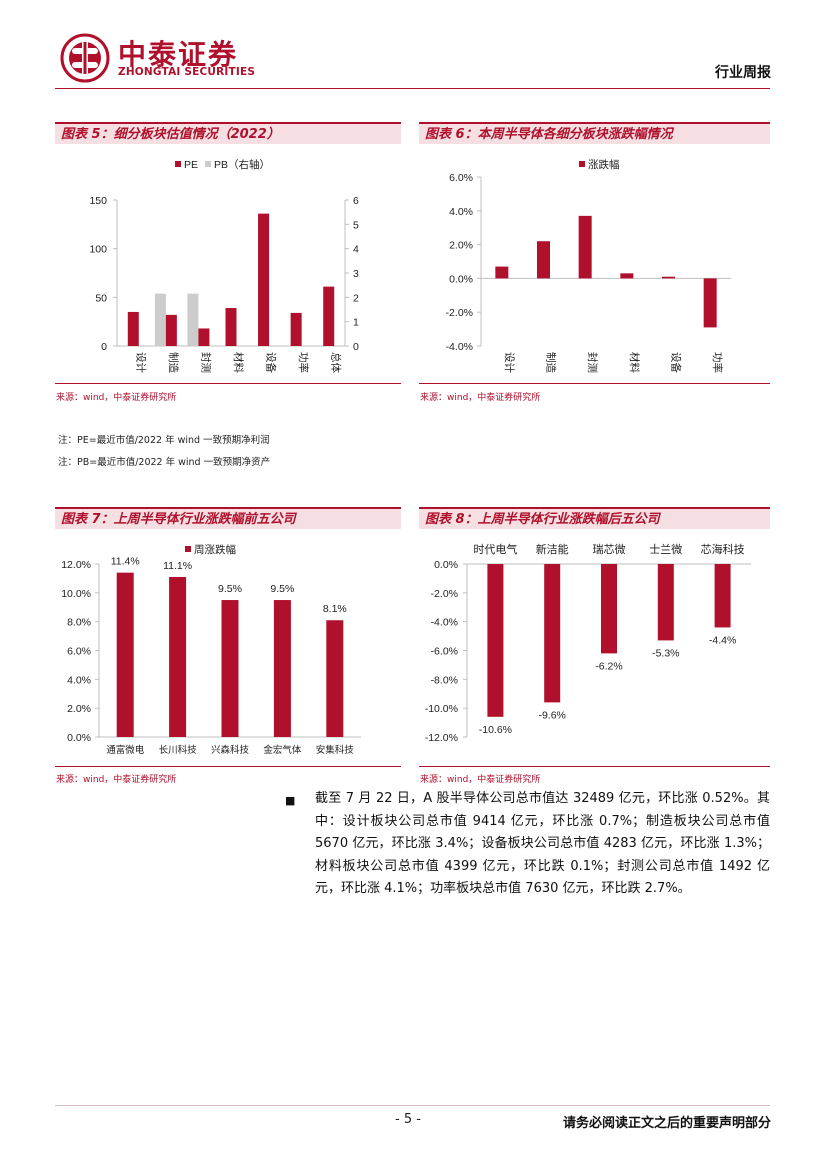  I want to click on fig5-chart: 0 50 100 150 0 1 2 3 4 5 6 设计 制造 封测 材料 设备 功率 总体 PE PB（右轴）, so click(224, 265).